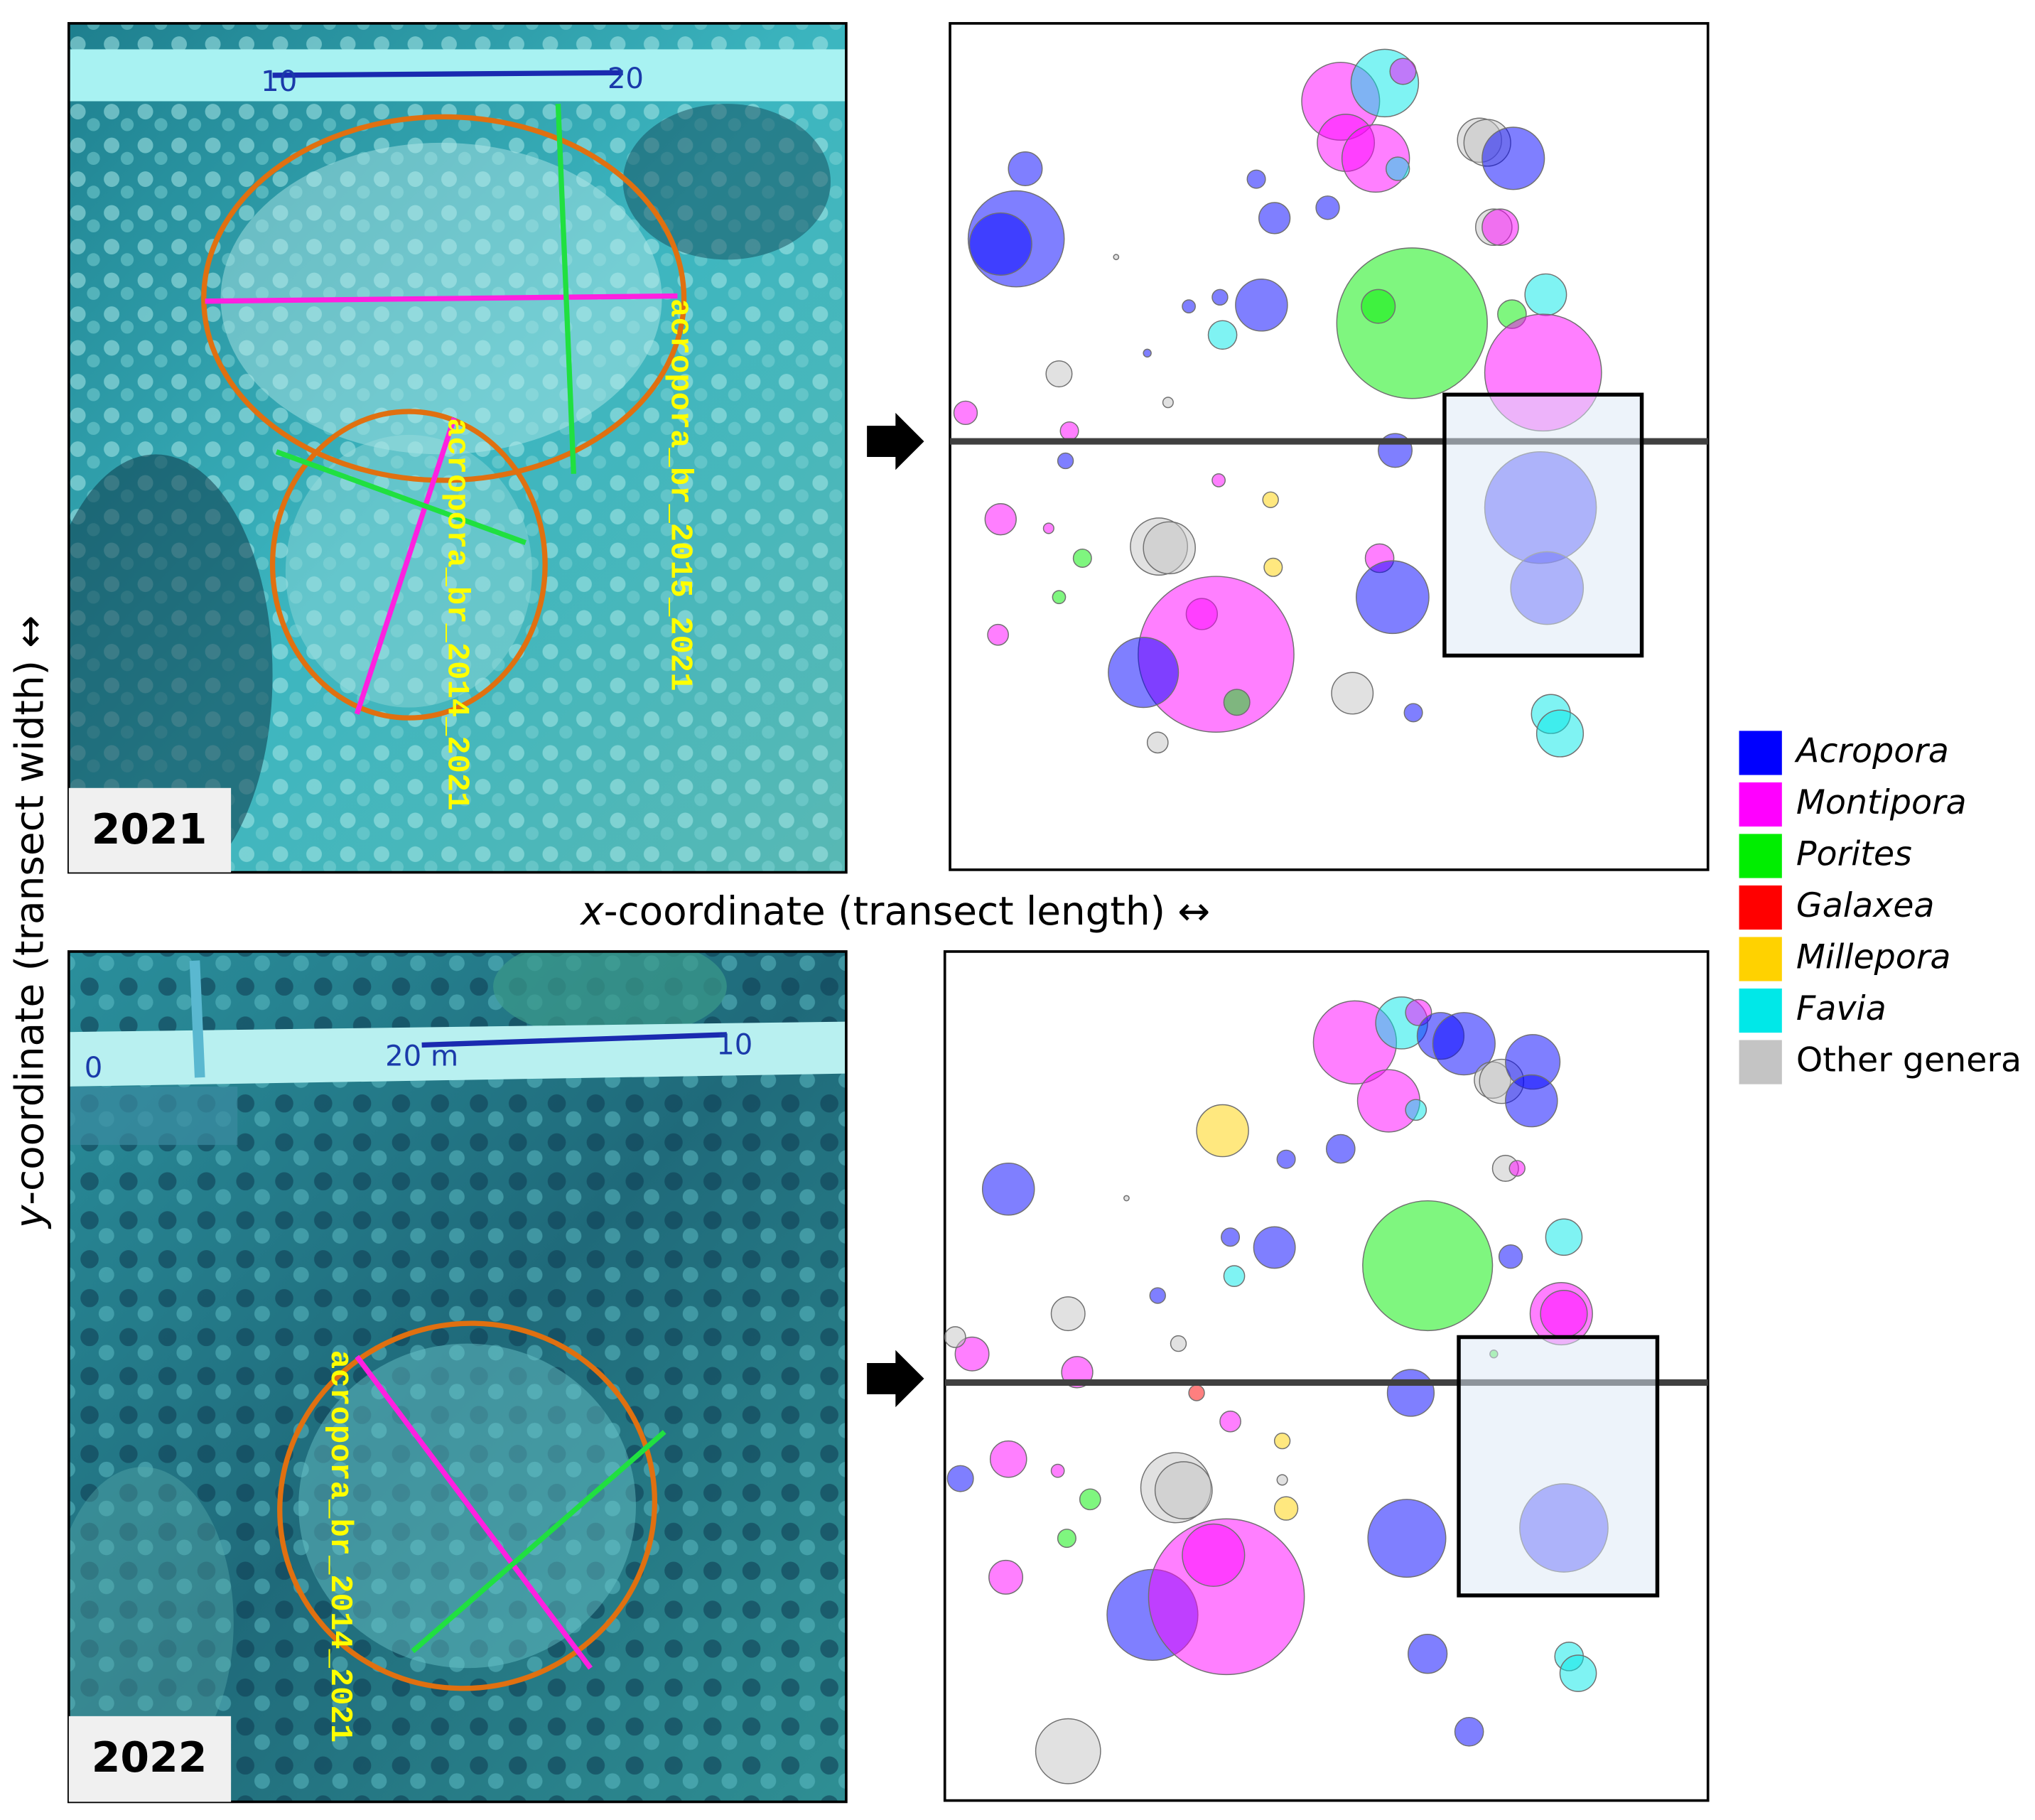 The height and width of the screenshot is (1820, 2035). I want to click on x-axis-var: x, so click(591, 911).